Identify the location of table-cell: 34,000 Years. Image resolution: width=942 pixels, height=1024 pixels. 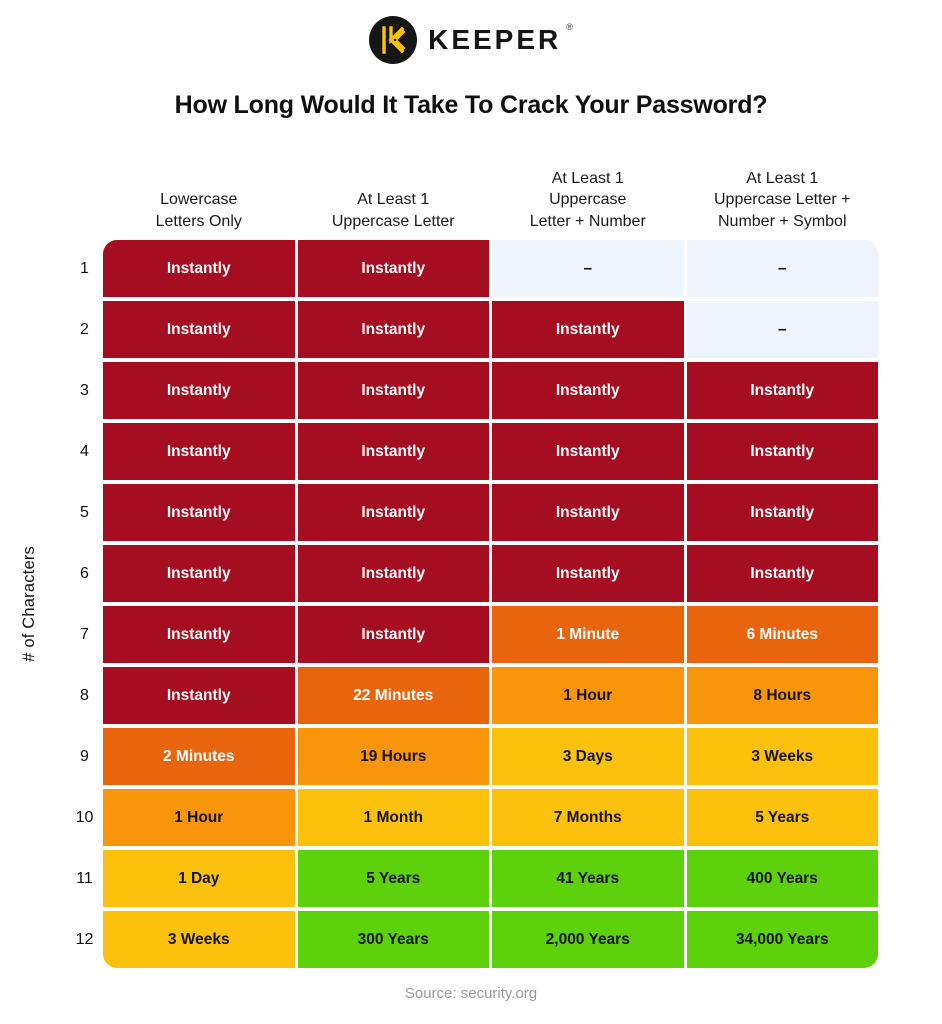
(782, 939).